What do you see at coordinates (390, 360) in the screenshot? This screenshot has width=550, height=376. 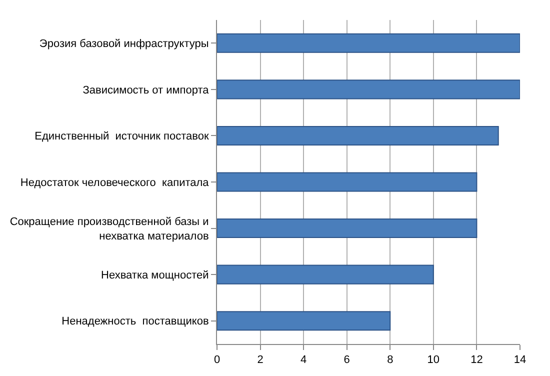 I see `x-tick-label: 8` at bounding box center [390, 360].